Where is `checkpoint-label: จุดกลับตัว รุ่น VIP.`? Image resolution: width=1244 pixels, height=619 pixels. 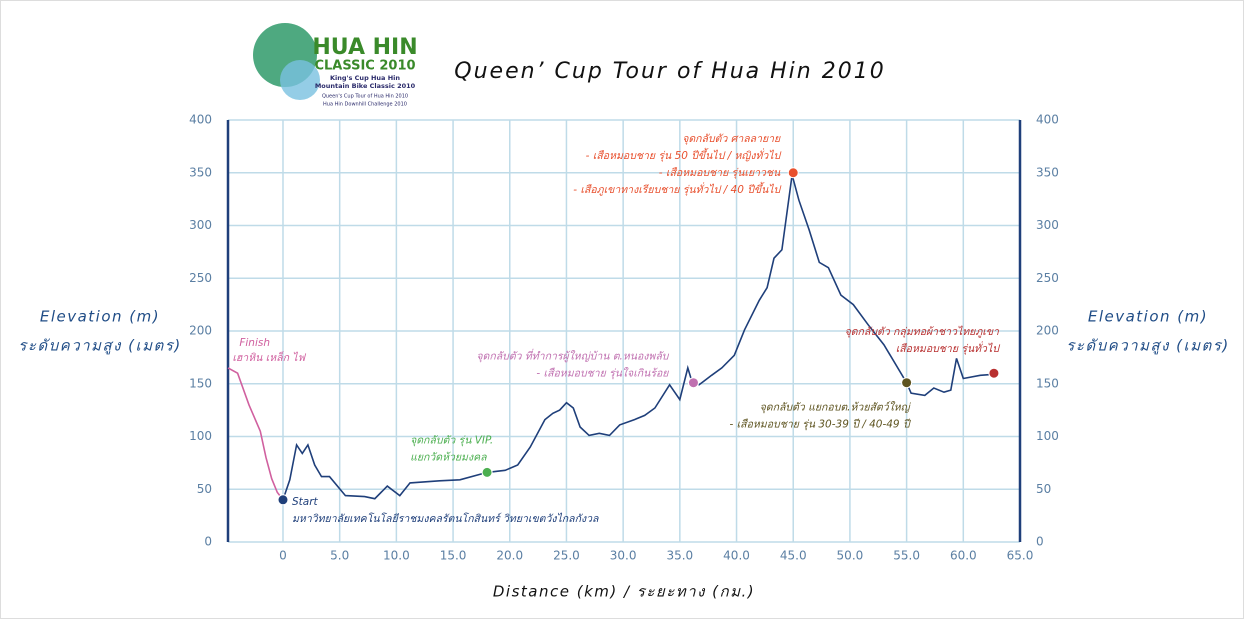 checkpoint-label: จุดกลับตัว รุ่น VIP. is located at coordinates (451, 440).